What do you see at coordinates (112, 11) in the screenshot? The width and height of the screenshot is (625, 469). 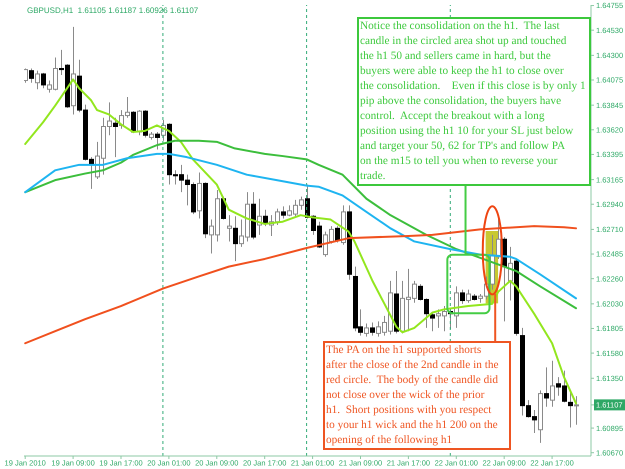 I see `chart-title: GBPUSD,H1 1.61105 1.61187 1.60926 1.61107` at bounding box center [112, 11].